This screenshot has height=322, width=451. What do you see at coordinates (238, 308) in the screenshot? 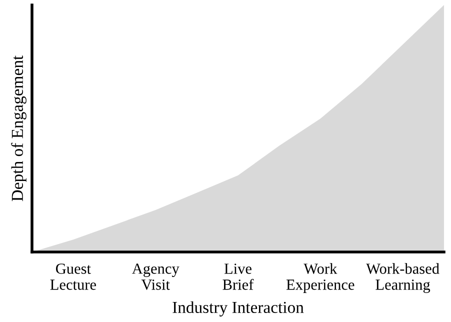
I see `x-axis-title: Industry Interaction` at bounding box center [238, 308].